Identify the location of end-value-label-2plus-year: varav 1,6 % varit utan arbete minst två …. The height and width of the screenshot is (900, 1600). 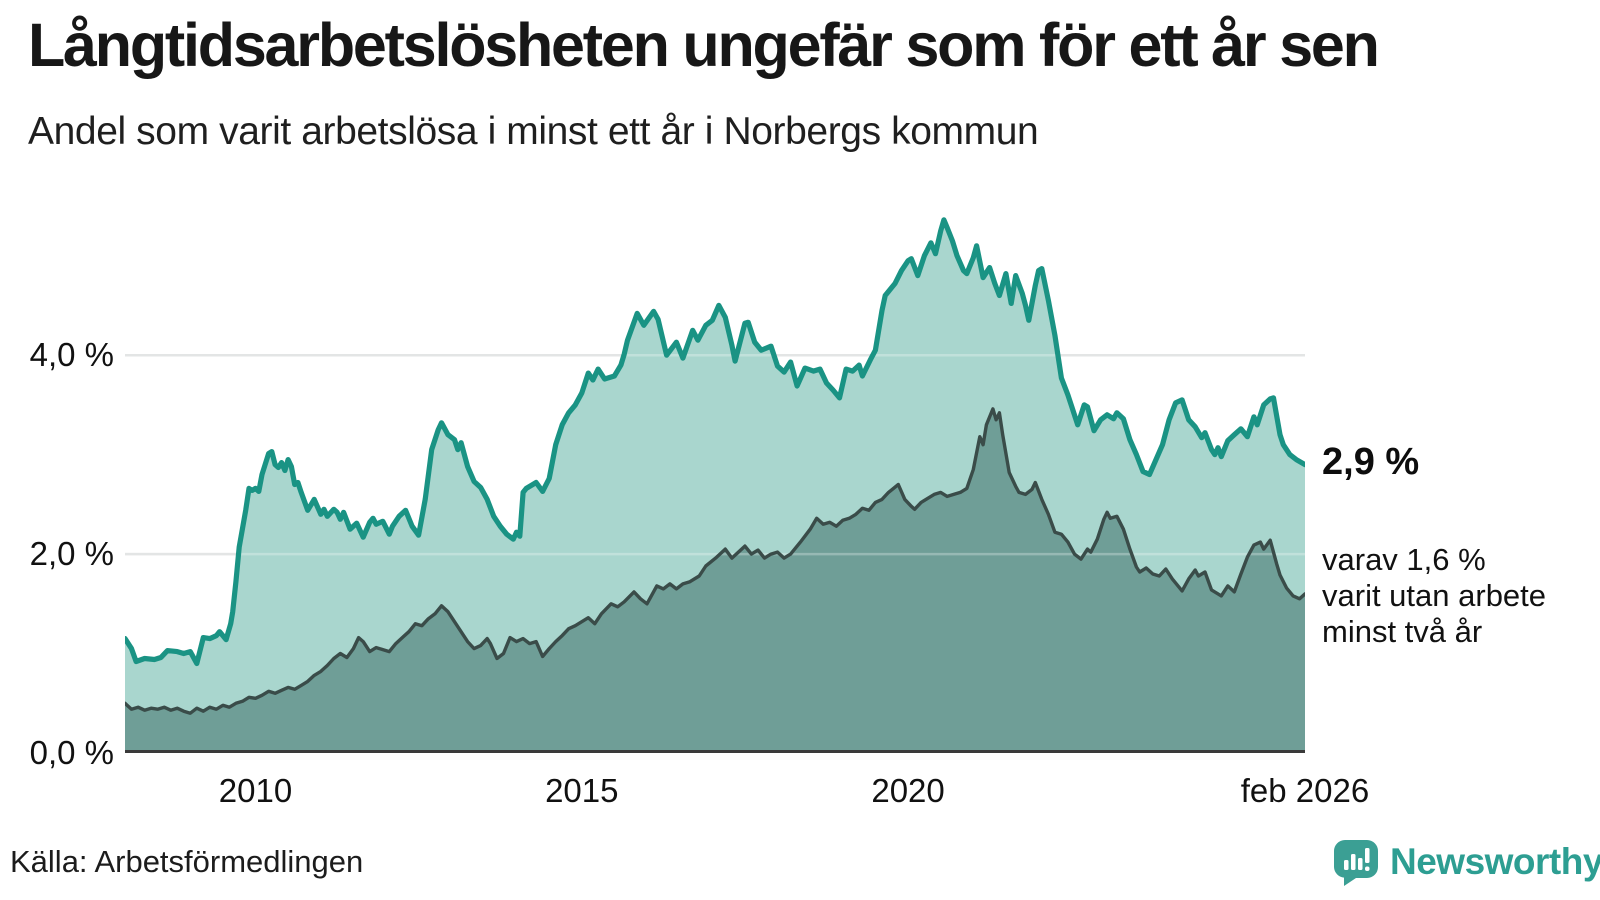
(1434, 595).